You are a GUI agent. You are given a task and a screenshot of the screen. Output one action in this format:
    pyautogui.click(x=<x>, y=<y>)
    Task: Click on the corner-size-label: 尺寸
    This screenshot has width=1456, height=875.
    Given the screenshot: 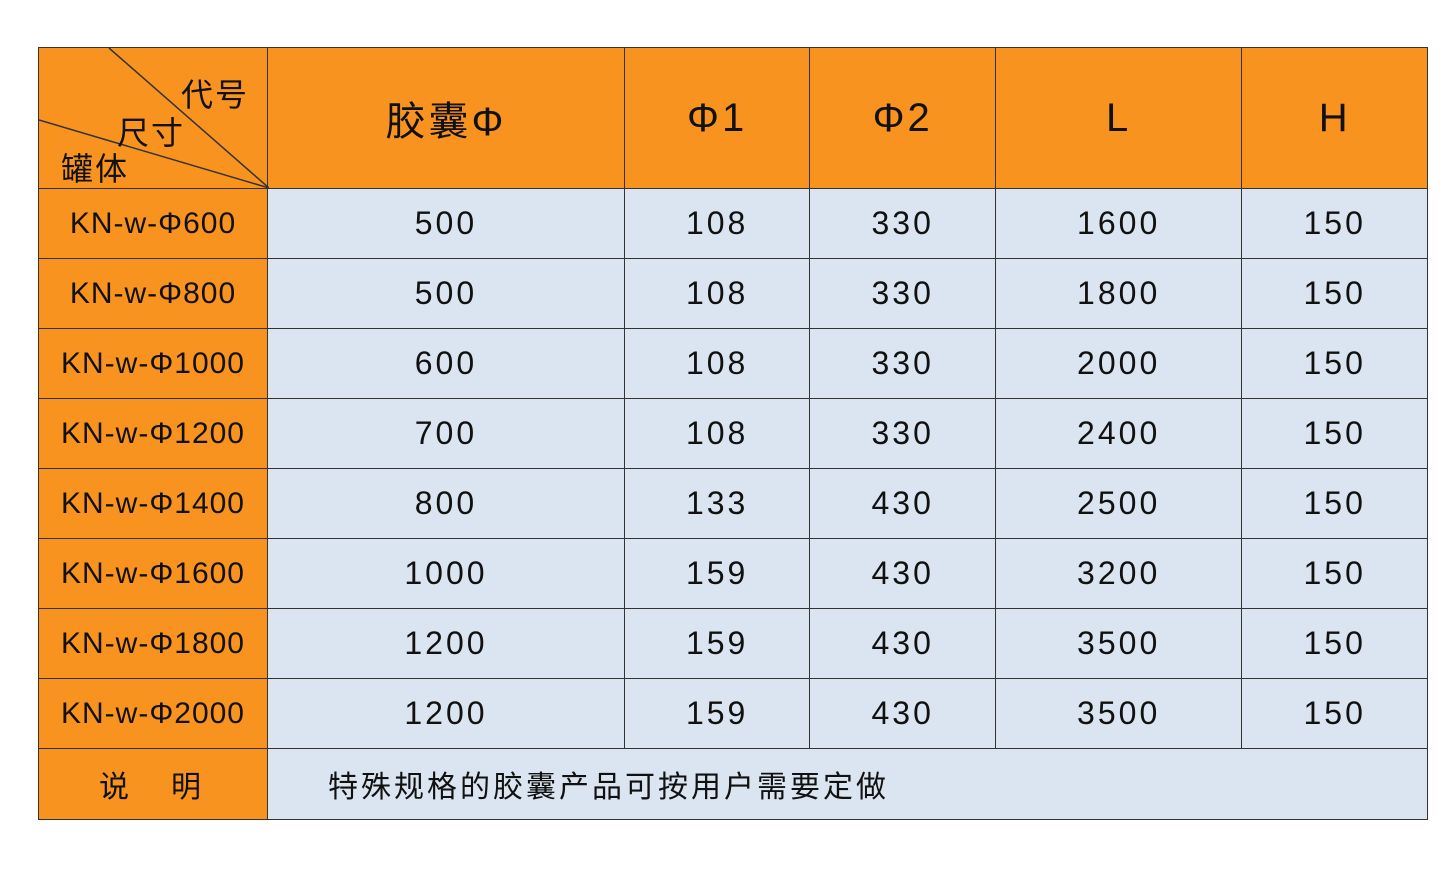 What is the action you would take?
    pyautogui.click(x=151, y=133)
    